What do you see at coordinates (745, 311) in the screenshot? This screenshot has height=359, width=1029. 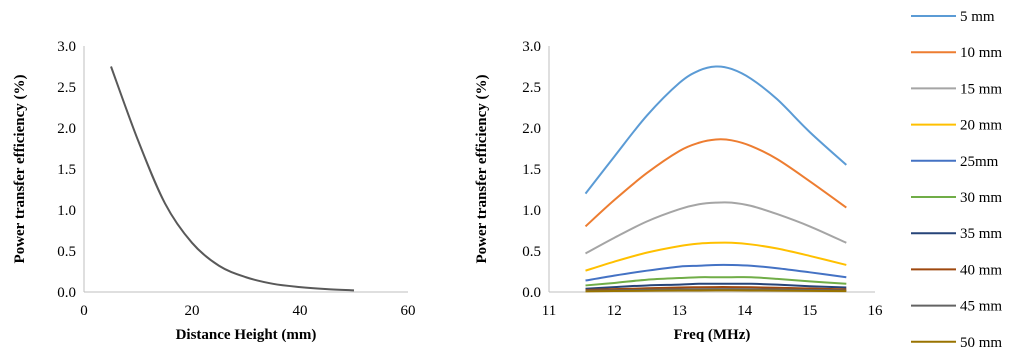 I see `x-tick-label: 14` at bounding box center [745, 311].